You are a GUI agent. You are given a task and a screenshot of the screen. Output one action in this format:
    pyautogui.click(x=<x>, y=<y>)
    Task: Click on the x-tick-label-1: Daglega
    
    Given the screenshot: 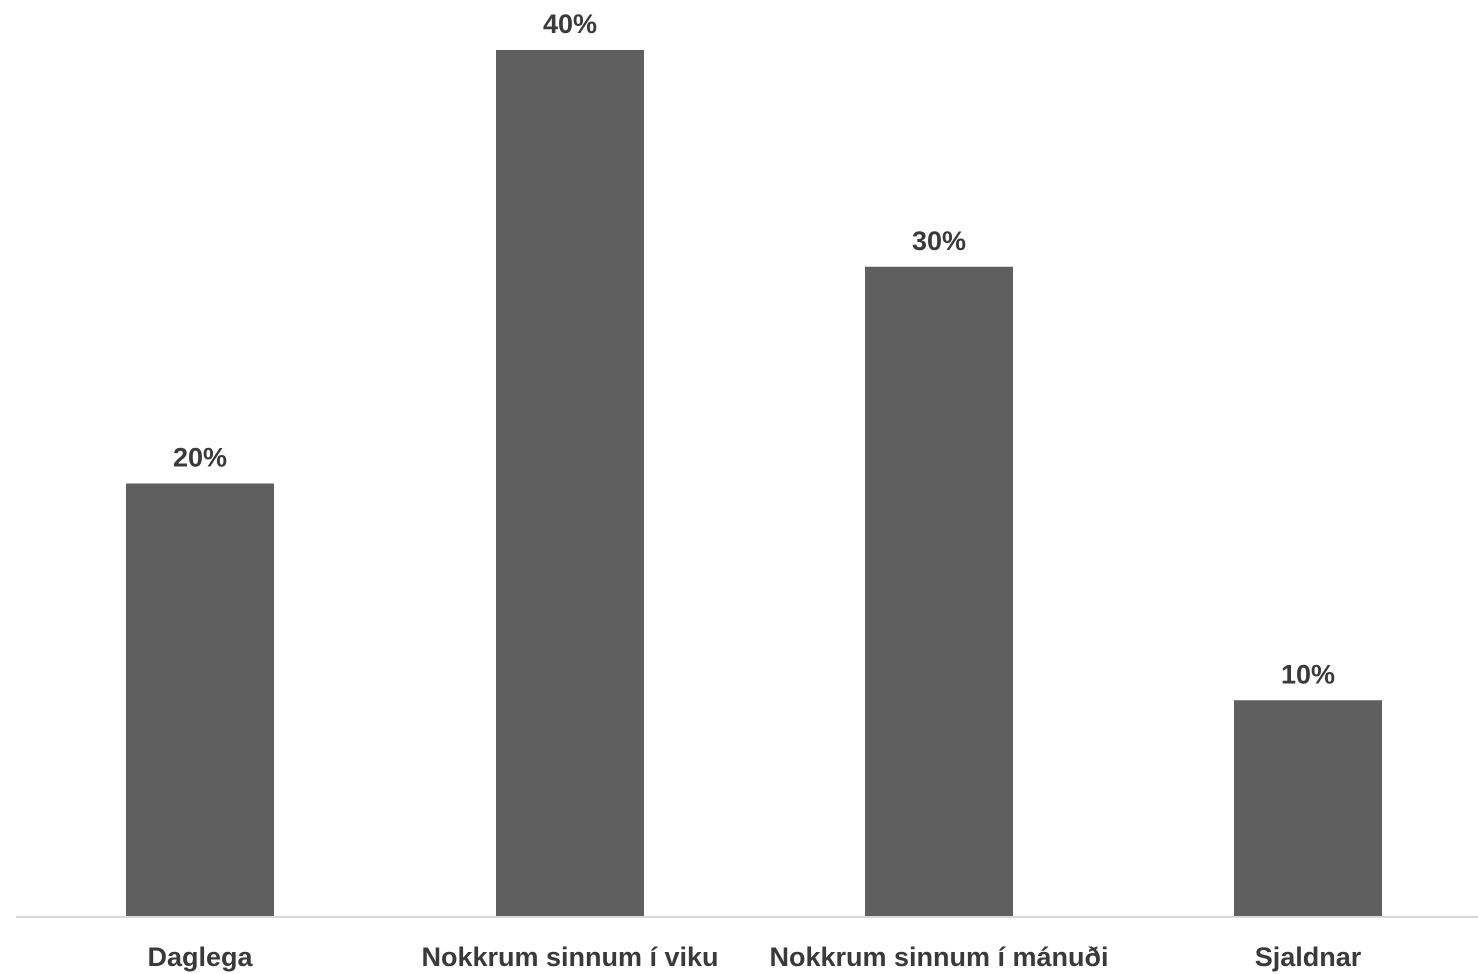 What is the action you would take?
    pyautogui.click(x=200, y=957)
    